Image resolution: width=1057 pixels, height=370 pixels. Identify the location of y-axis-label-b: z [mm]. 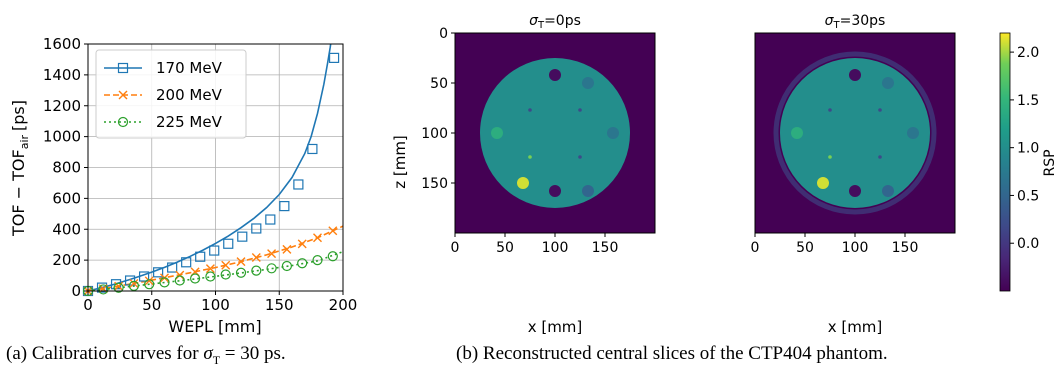
(400, 162).